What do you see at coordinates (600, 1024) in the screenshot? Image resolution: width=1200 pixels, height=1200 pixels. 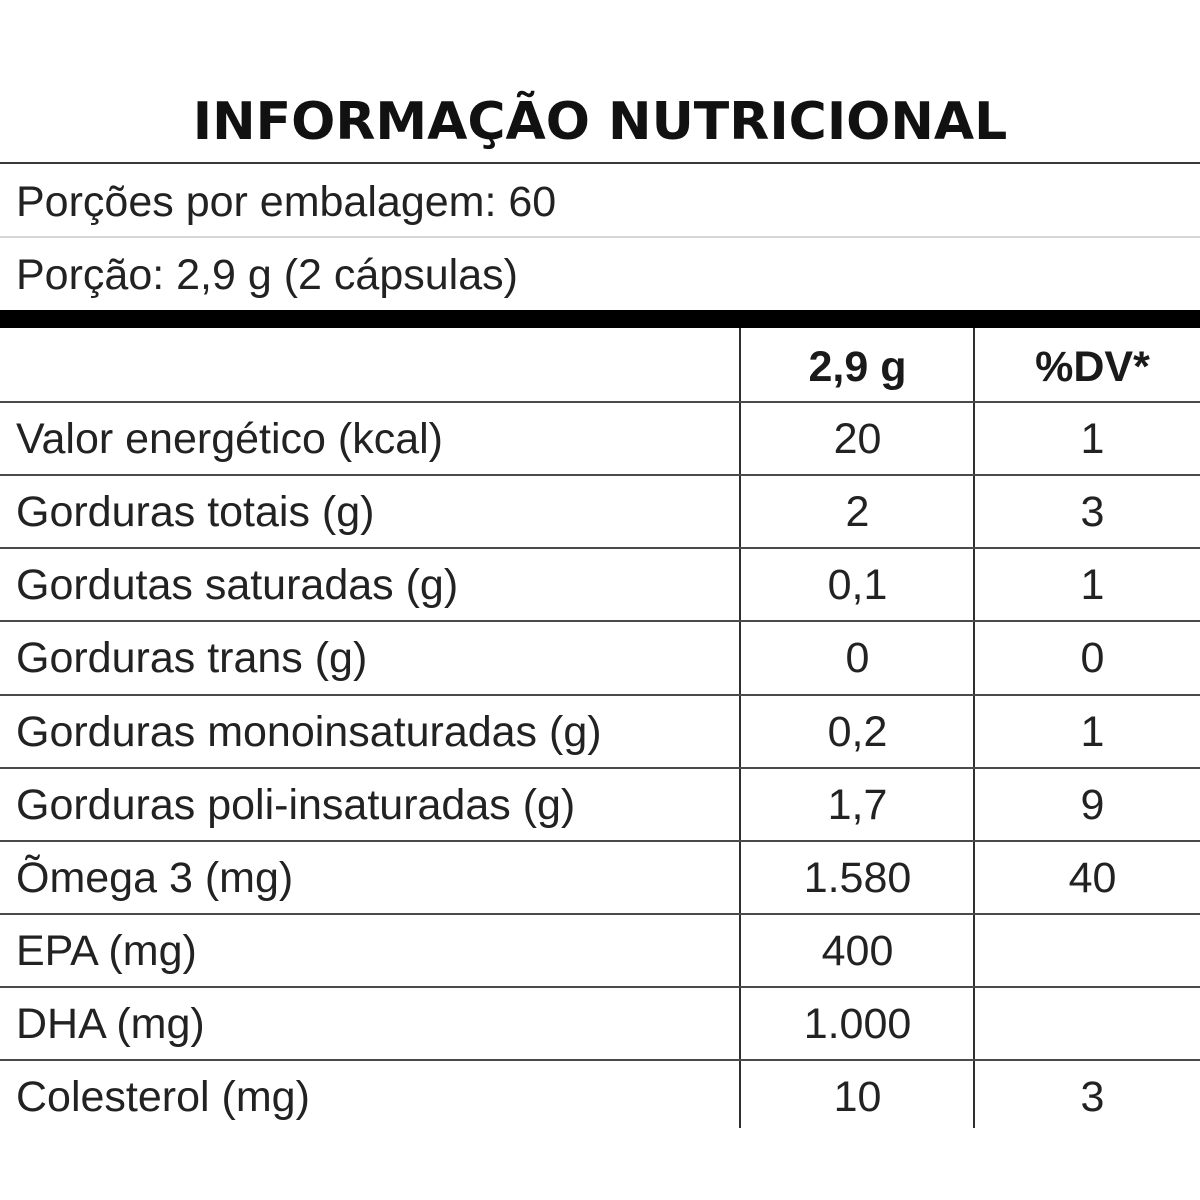 I see `table-row: DHA (mg) 1.000` at bounding box center [600, 1024].